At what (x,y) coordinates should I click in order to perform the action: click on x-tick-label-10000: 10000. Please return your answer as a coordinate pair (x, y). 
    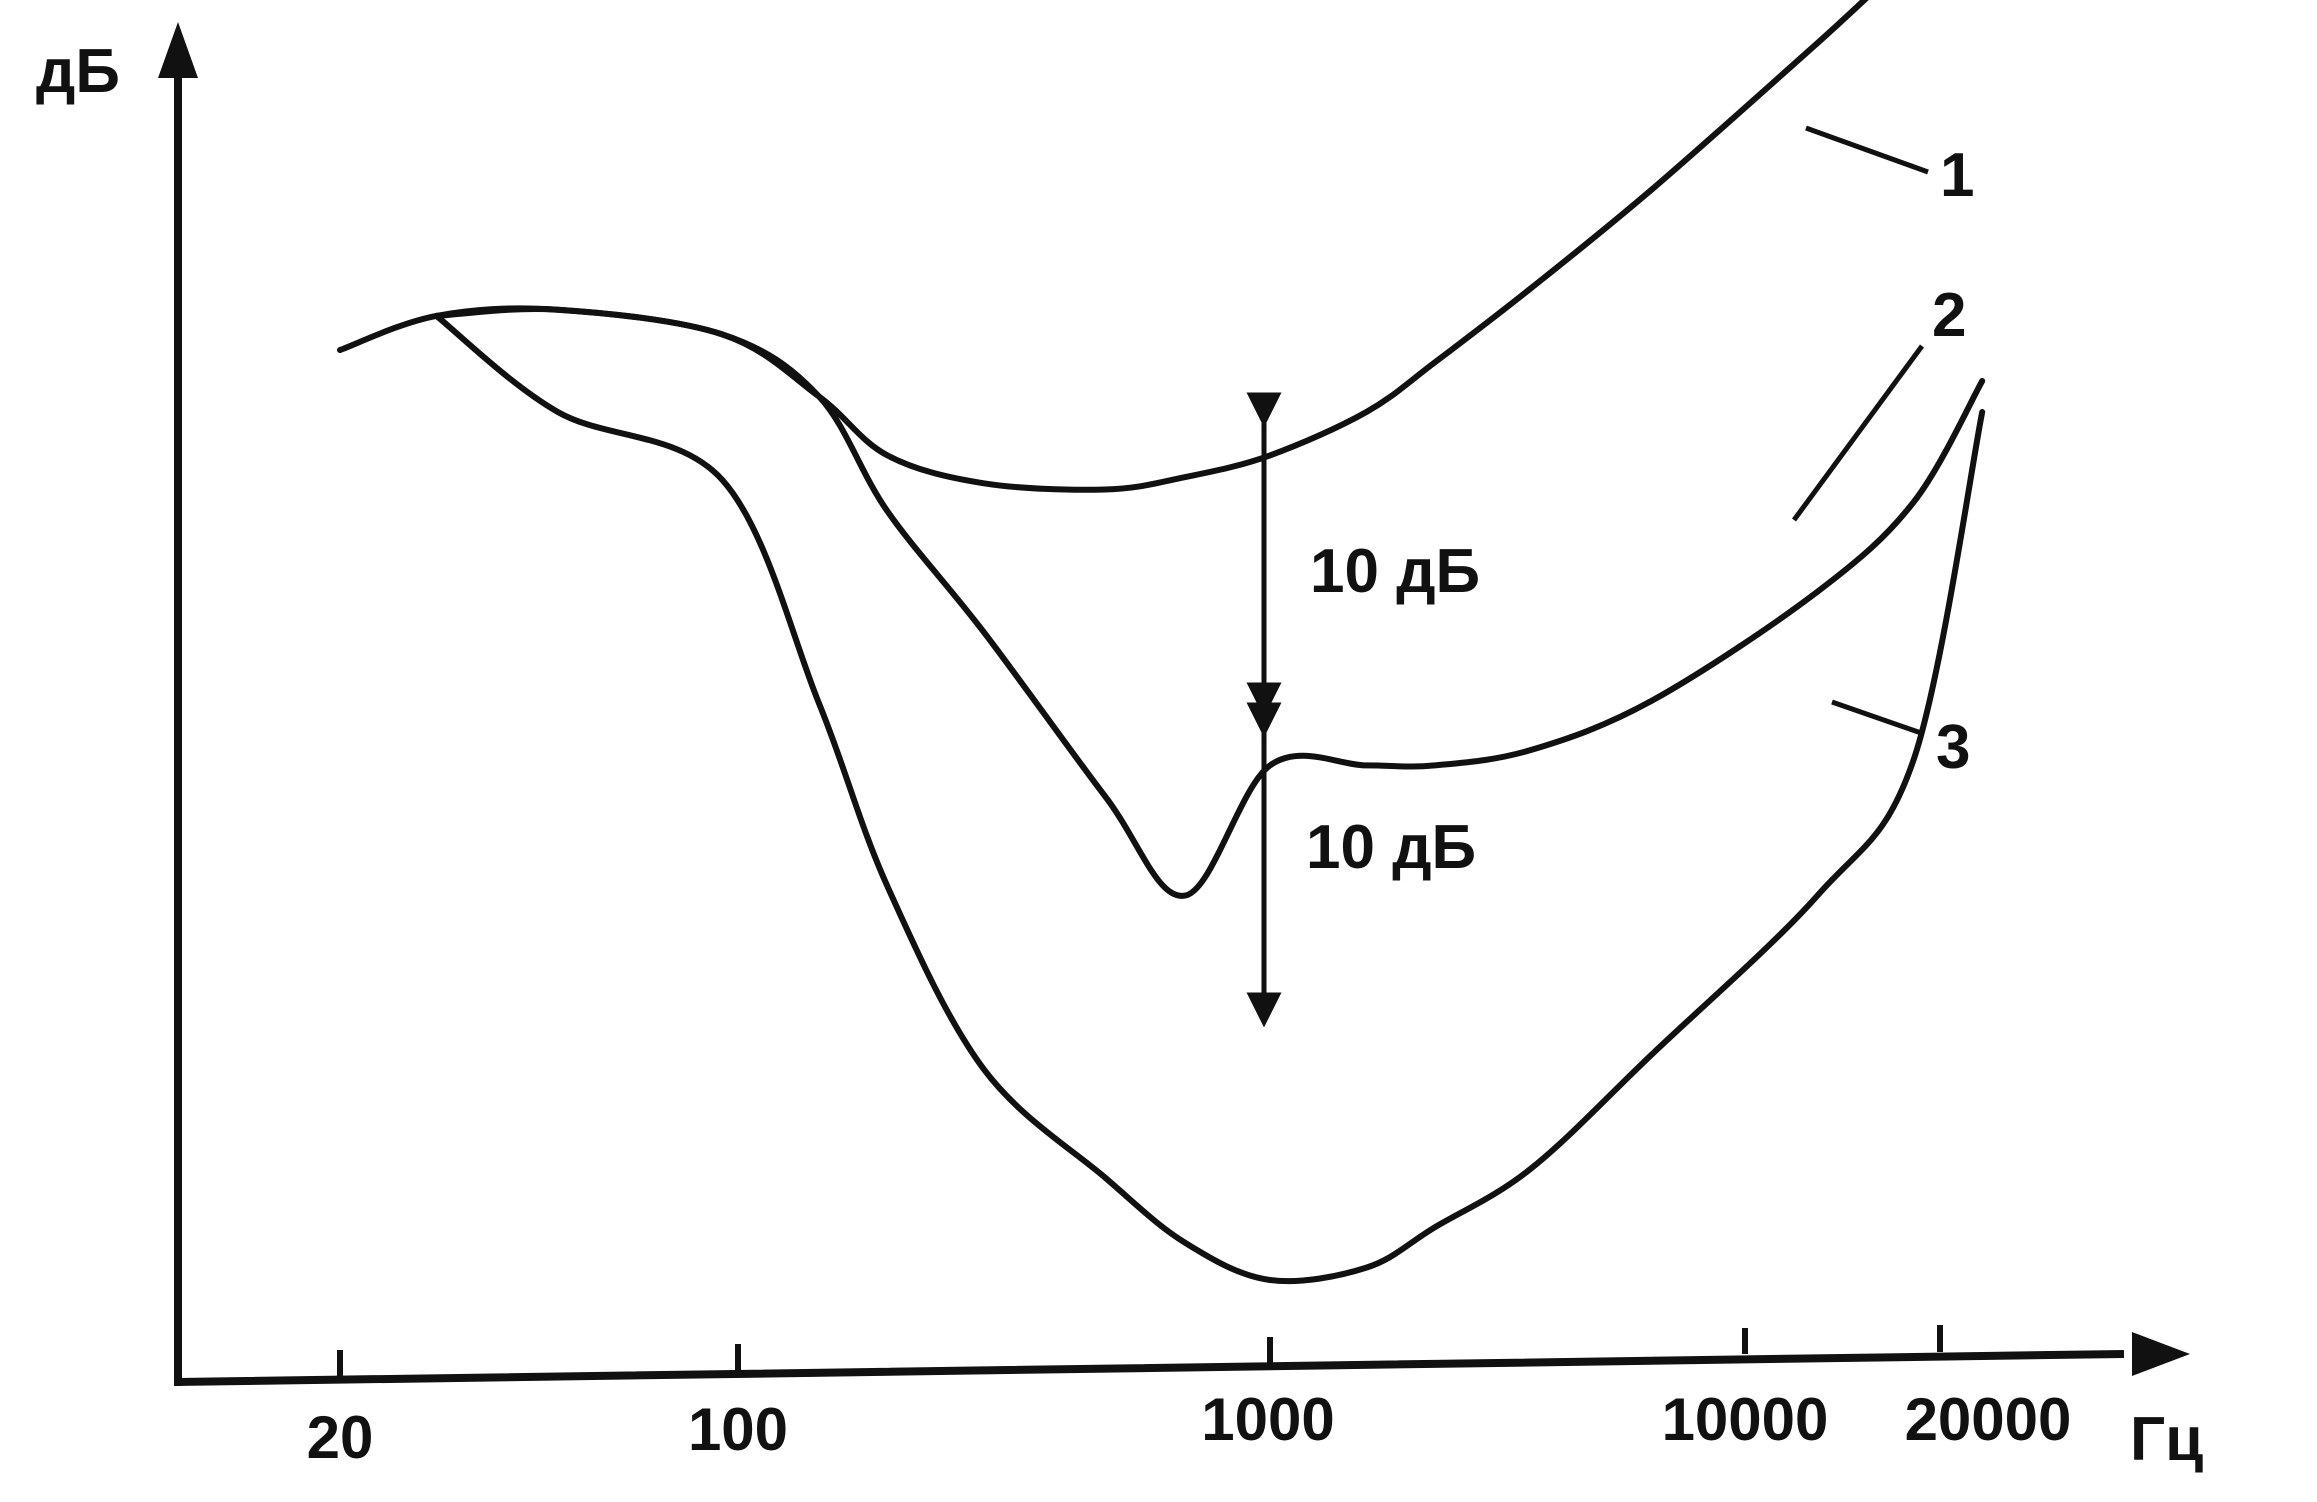
    Looking at the image, I should click on (1745, 1419).